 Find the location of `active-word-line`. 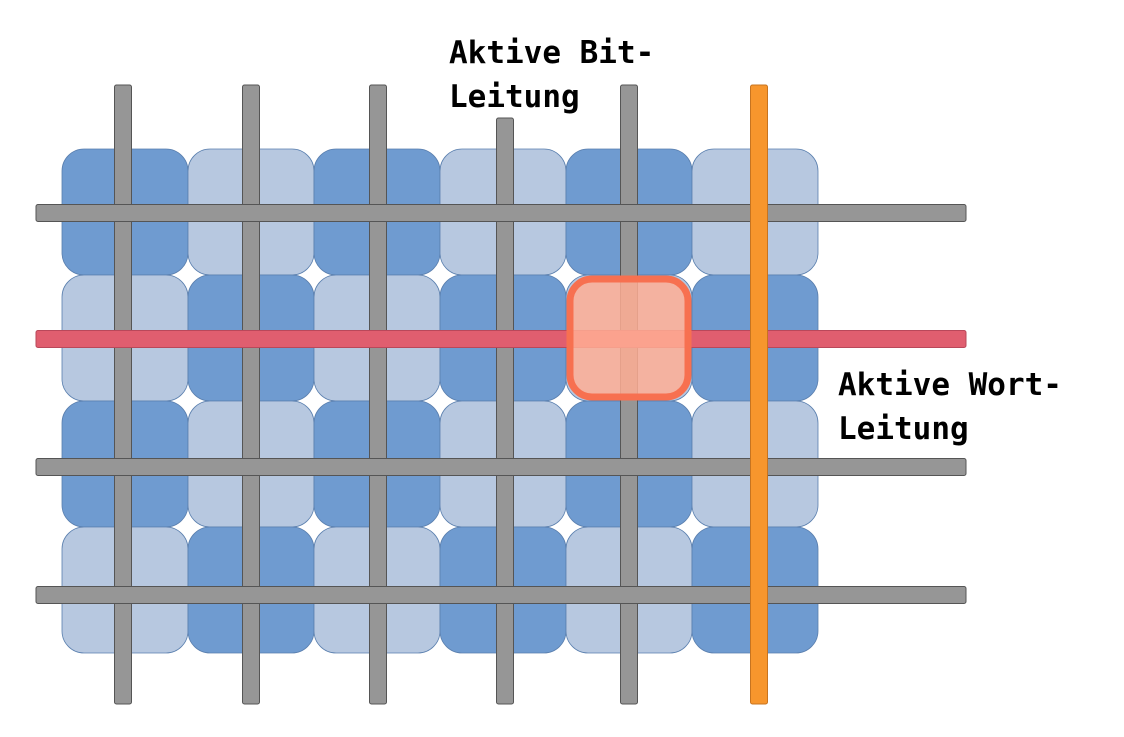

active-word-line is located at coordinates (501, 339).